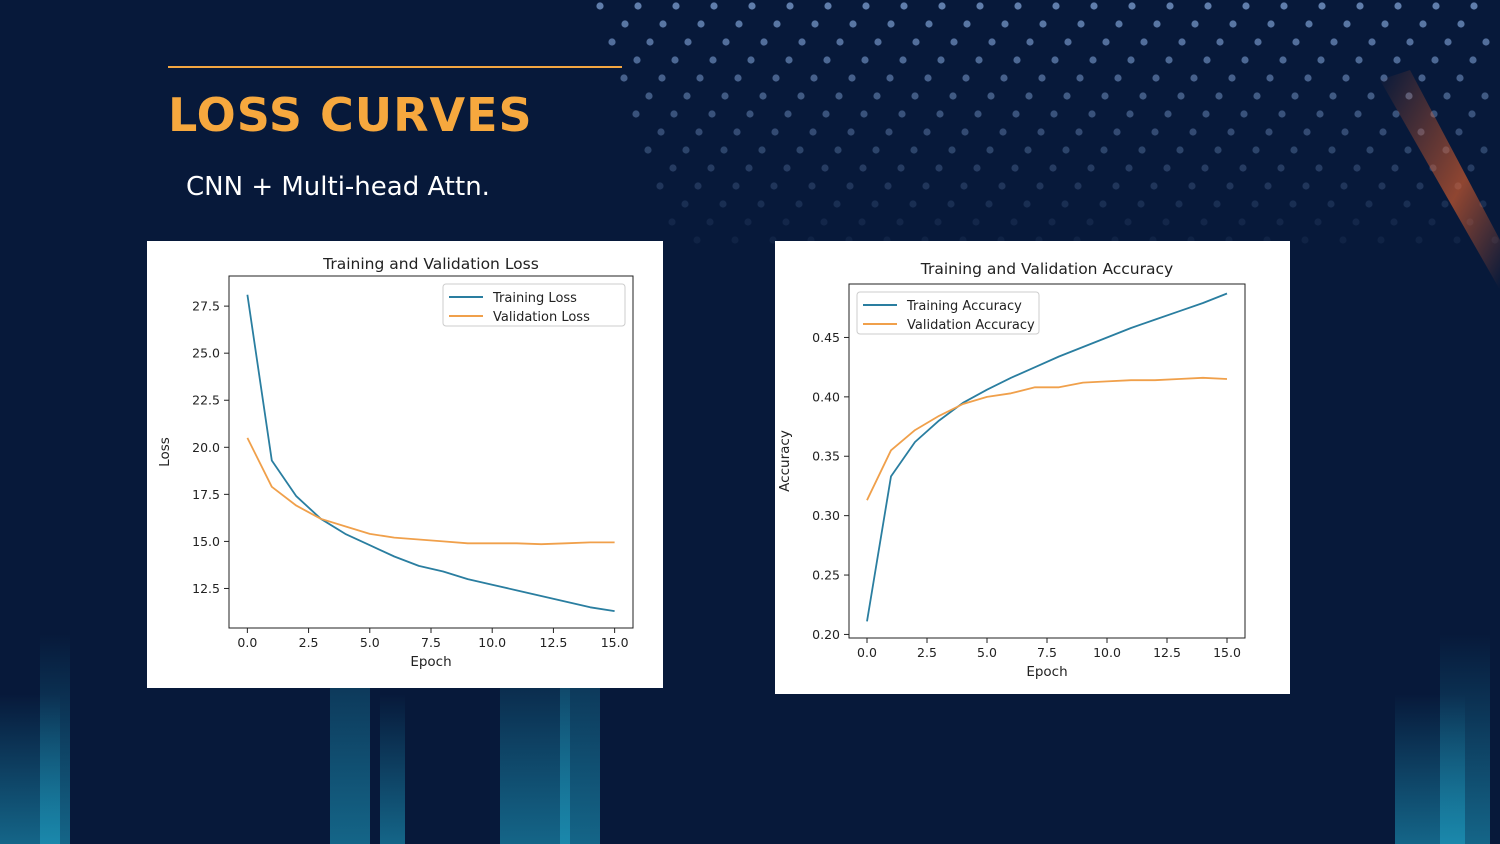  I want to click on series-line-training-accuracy, so click(1047, 457).